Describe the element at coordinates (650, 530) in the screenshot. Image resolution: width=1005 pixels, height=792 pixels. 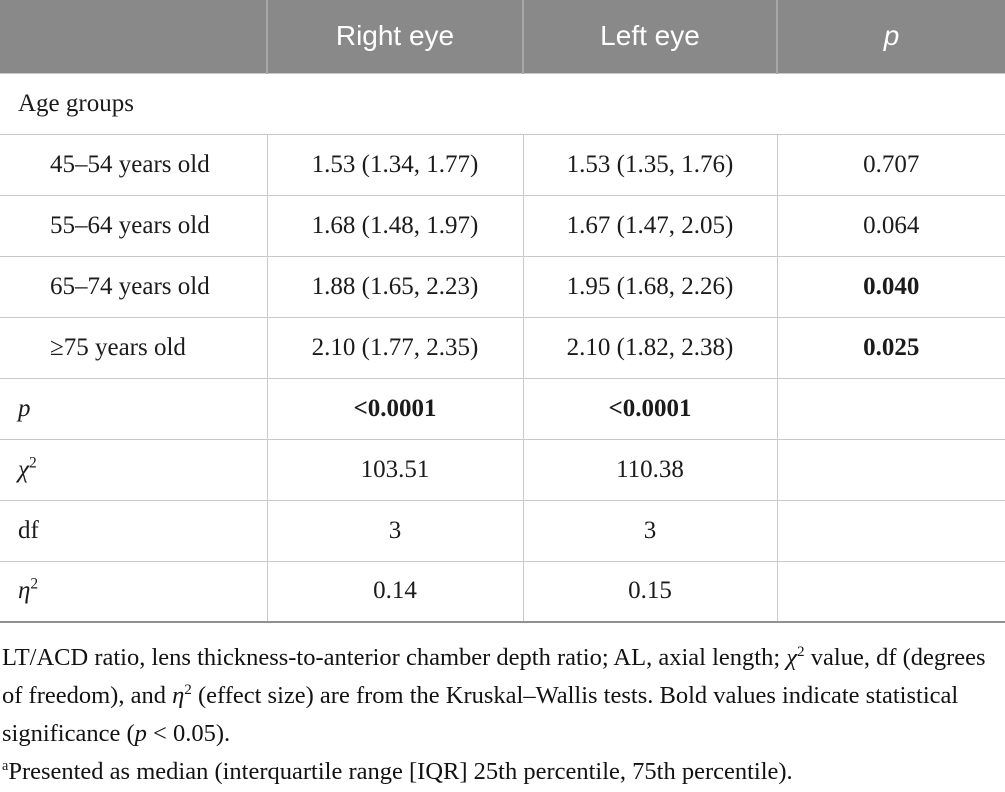
I see `left-eye-df-value: 3` at that location.